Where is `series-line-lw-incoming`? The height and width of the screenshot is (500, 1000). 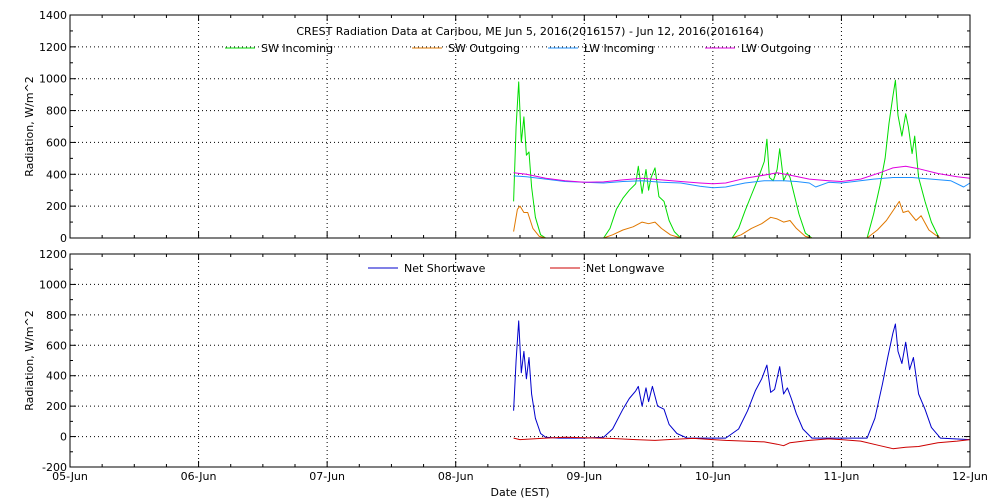
series-line-lw-incoming is located at coordinates (742, 182).